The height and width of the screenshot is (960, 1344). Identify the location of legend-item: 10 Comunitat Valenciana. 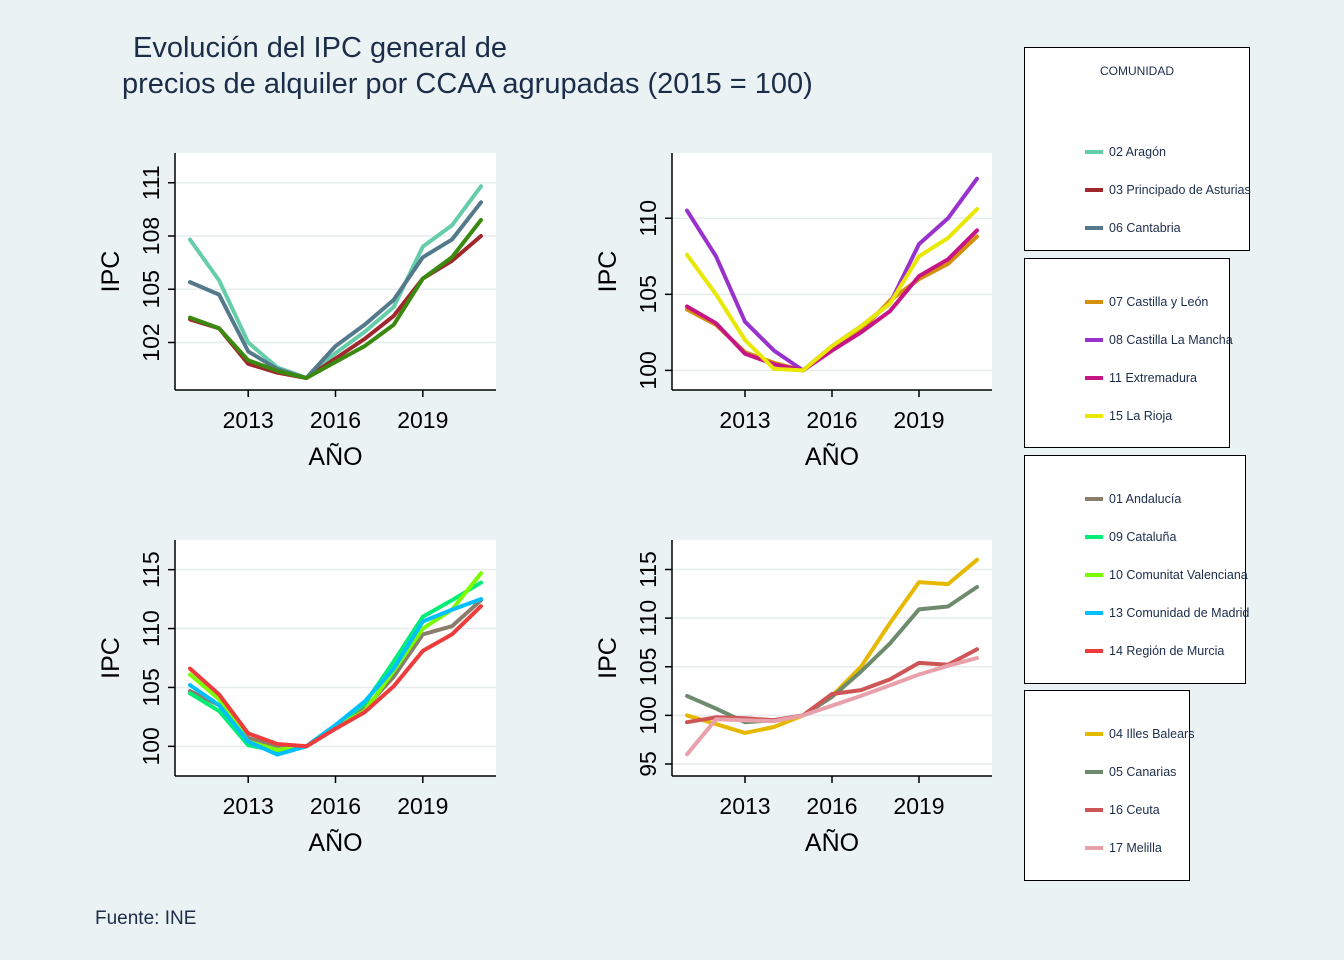
(1166, 575).